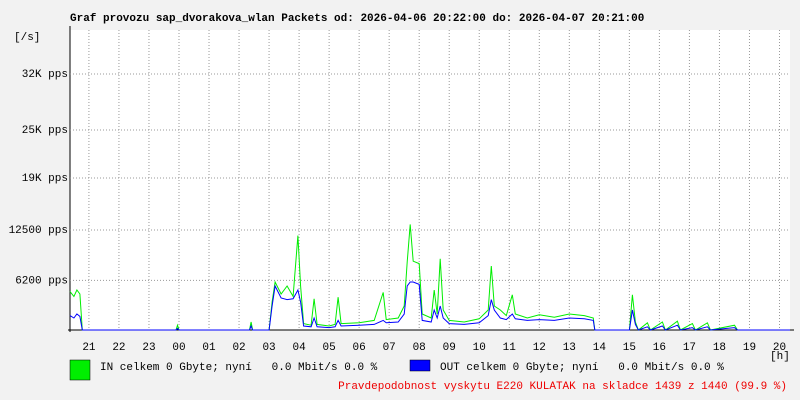  I want to click on y-tick-label: 19K pps, so click(45, 179).